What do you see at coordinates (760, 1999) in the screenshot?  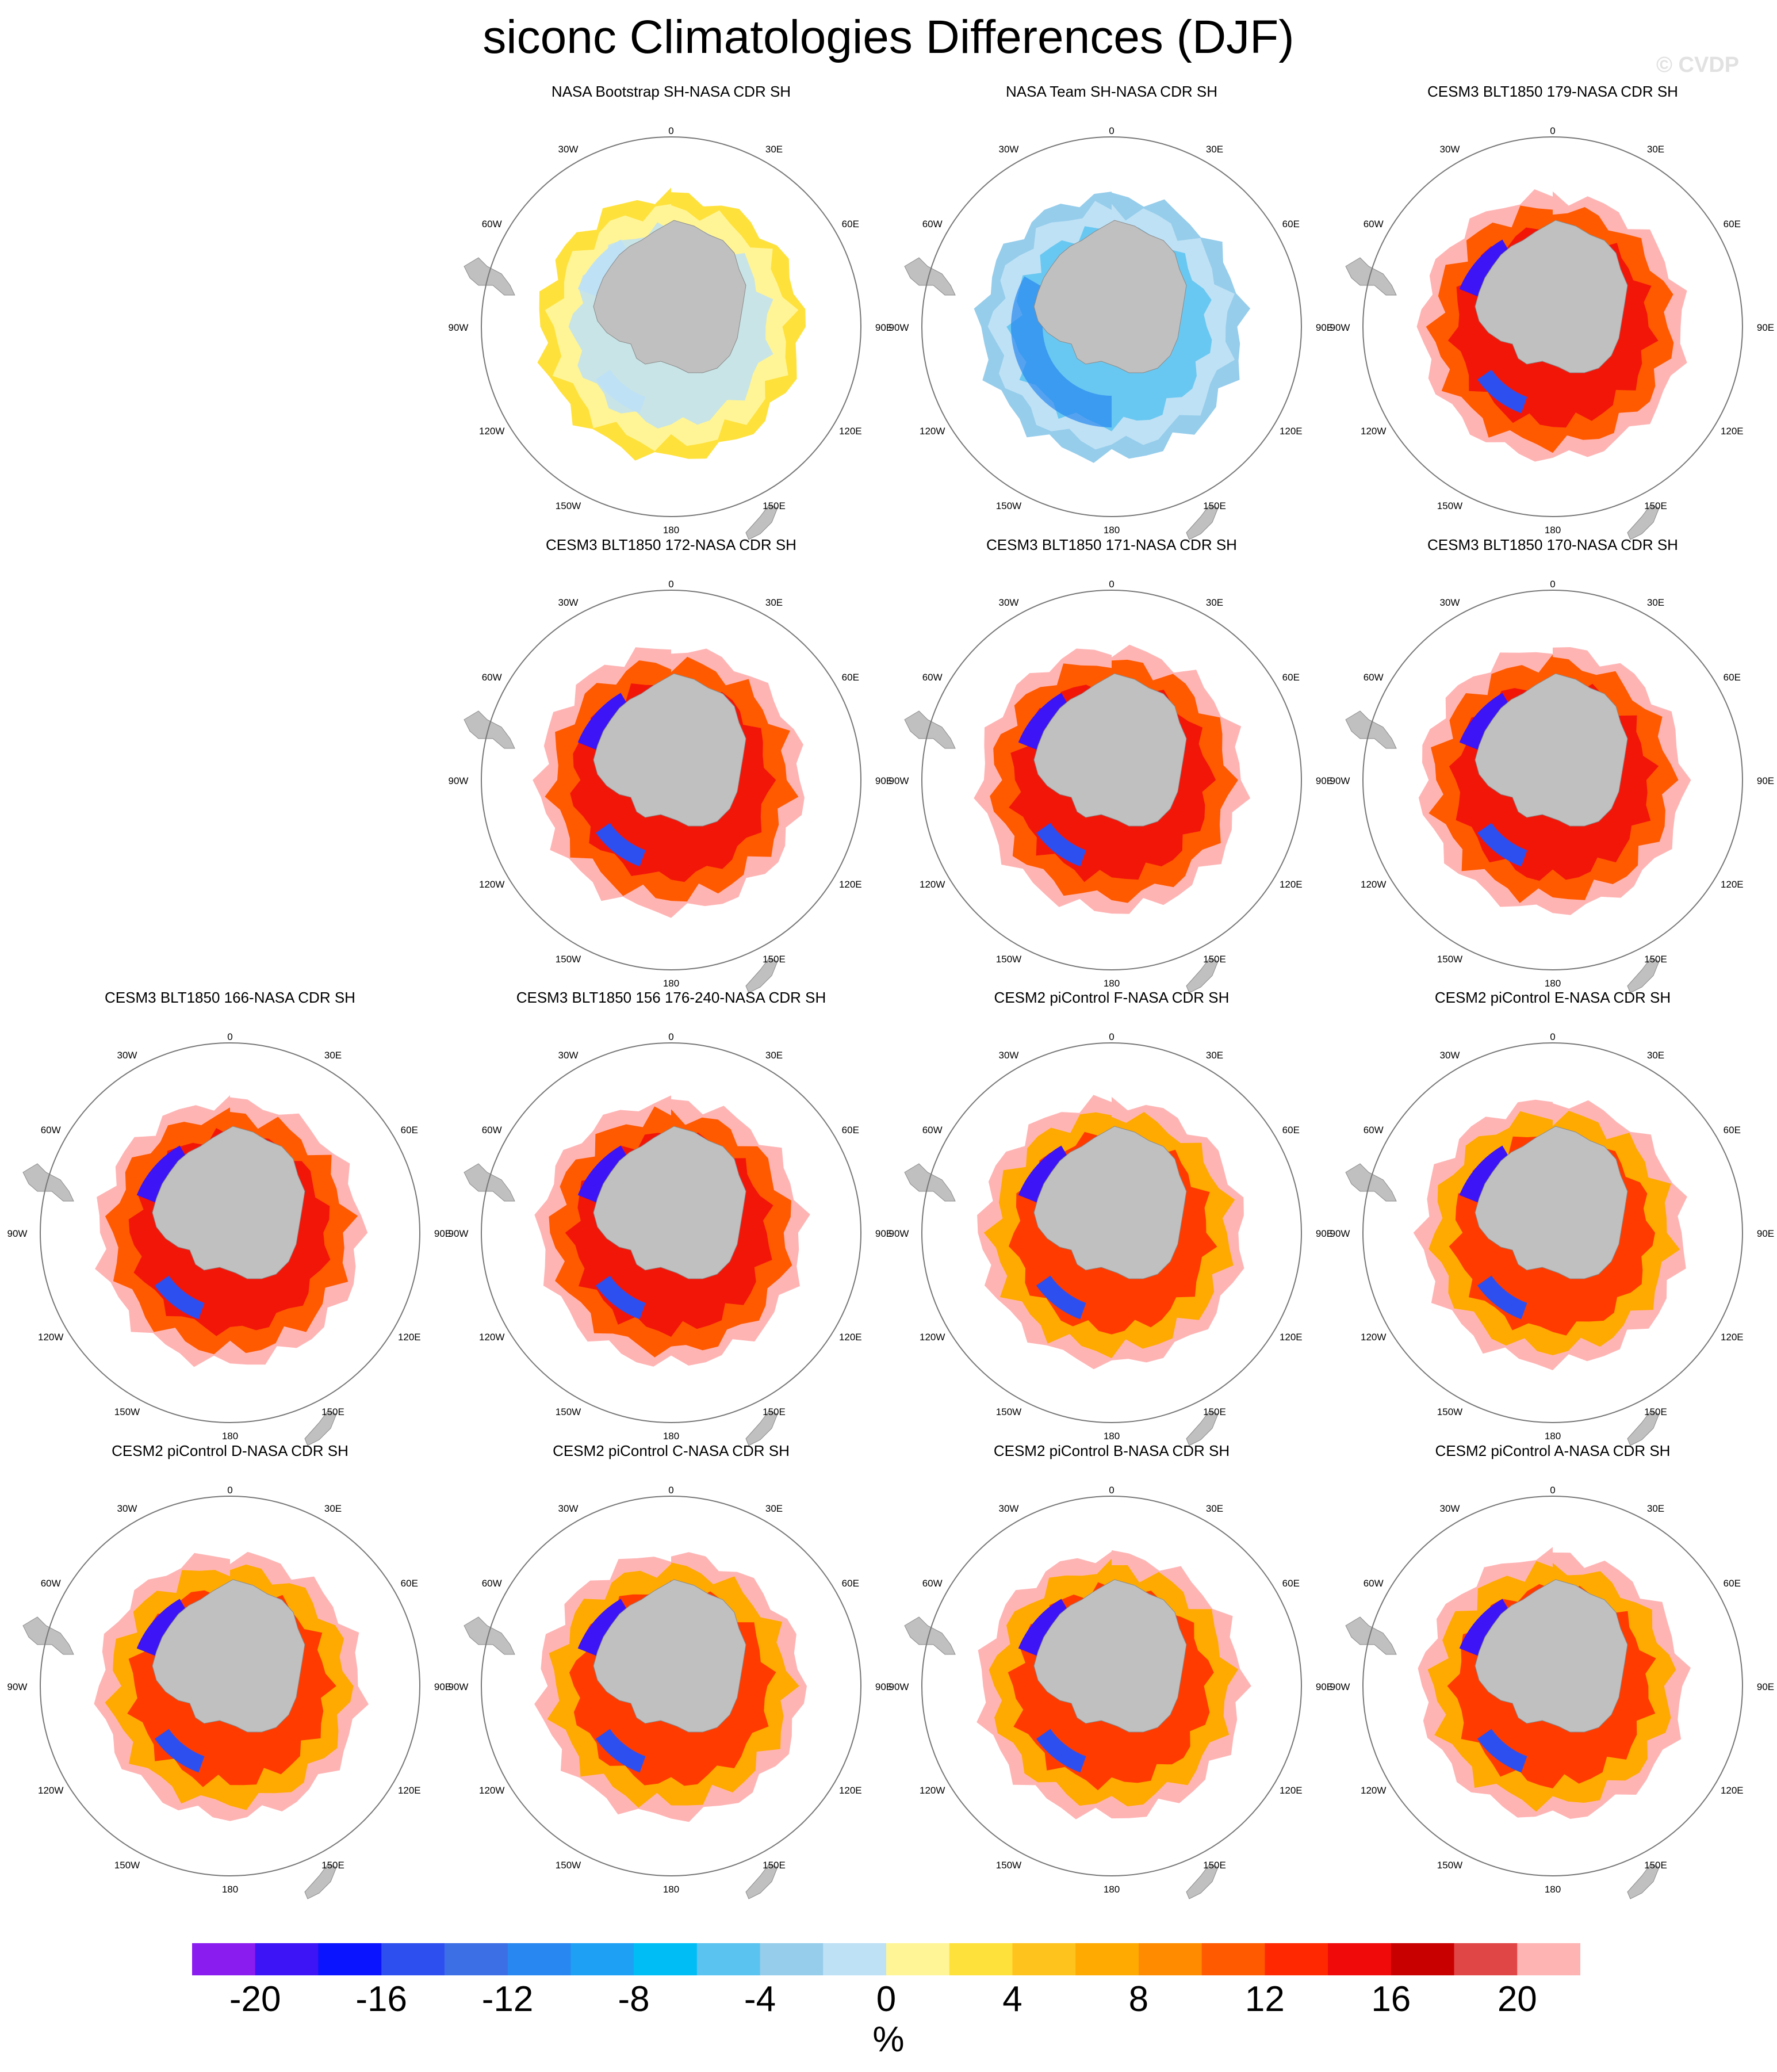 I see `colorbar-tick-label: -4` at bounding box center [760, 1999].